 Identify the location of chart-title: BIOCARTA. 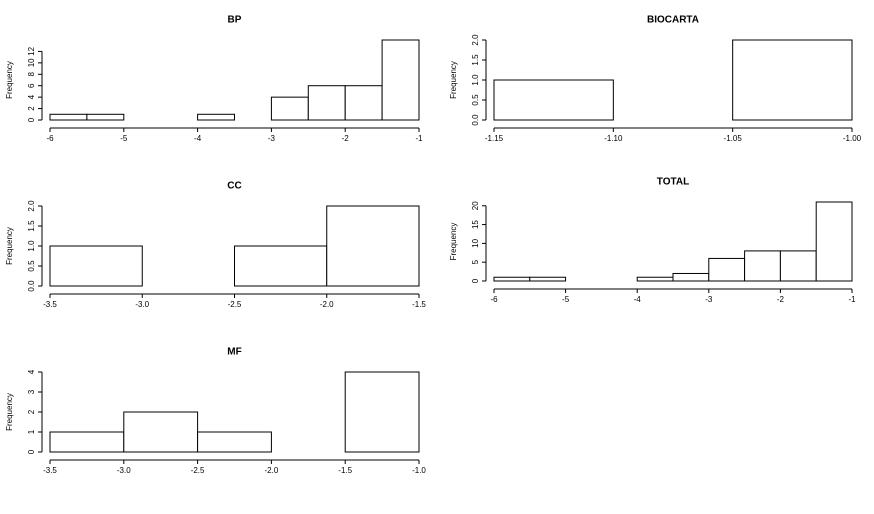
(673, 20).